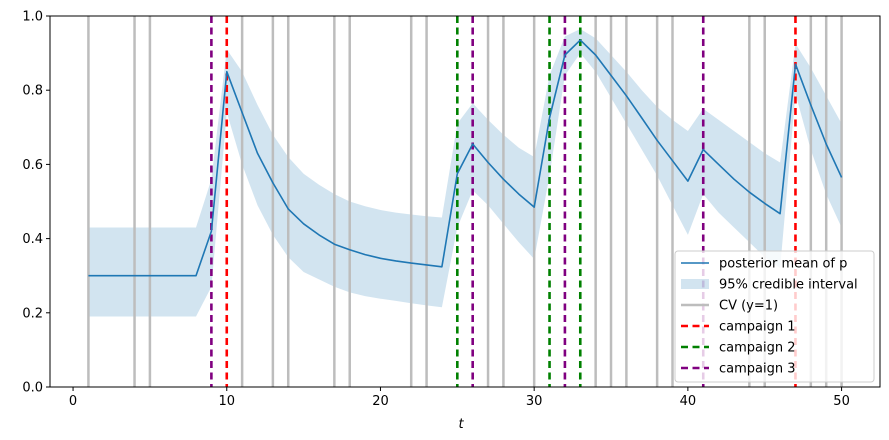 This screenshot has width=889, height=440. What do you see at coordinates (688, 401) in the screenshot?
I see `x-tick-label: 40` at bounding box center [688, 401].